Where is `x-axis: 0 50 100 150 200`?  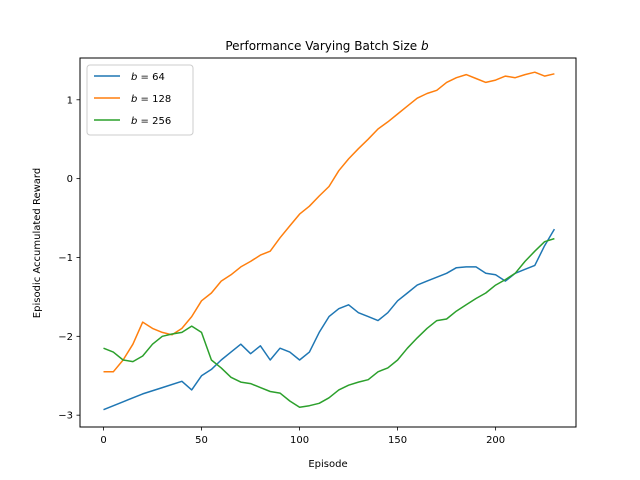
x-axis: 0 50 100 150 200 is located at coordinates (302, 436).